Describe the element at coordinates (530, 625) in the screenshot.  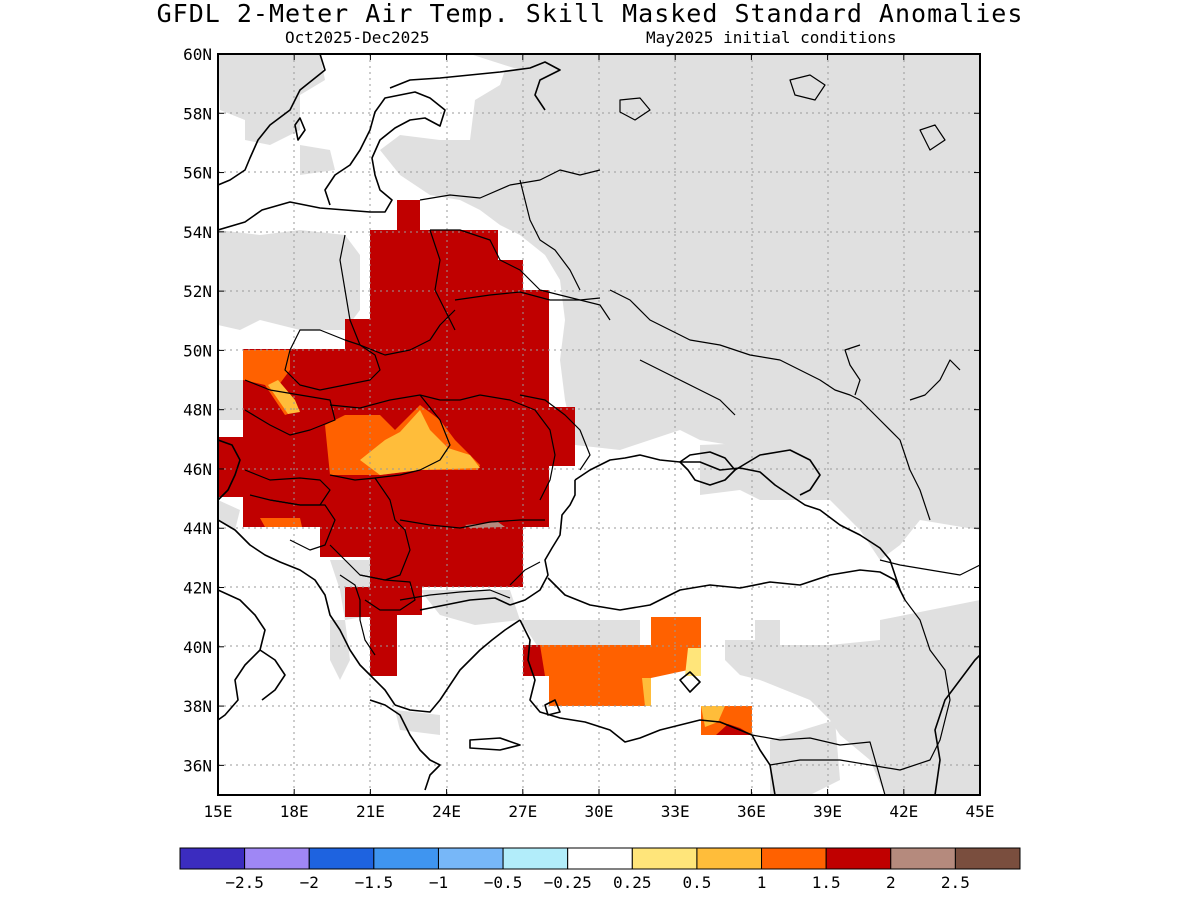
I see `mask-greece` at that location.